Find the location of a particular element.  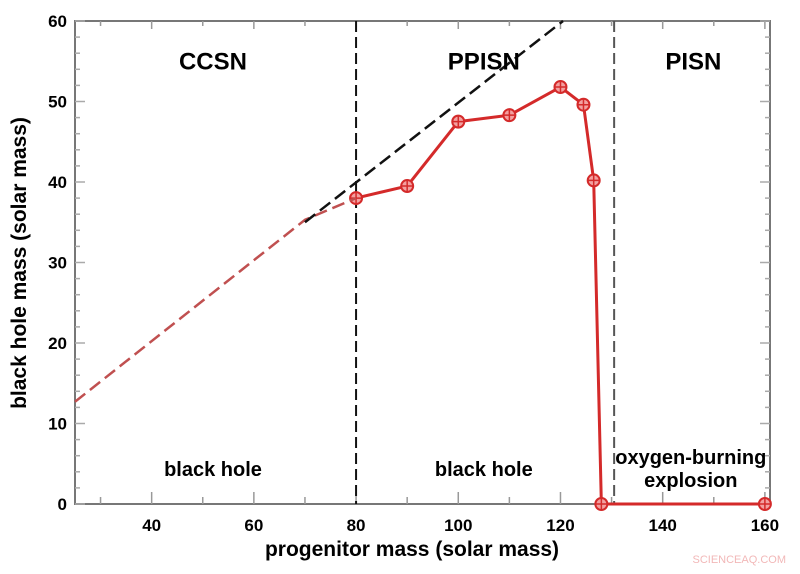

x-tick-label: 40 is located at coordinates (151, 525).